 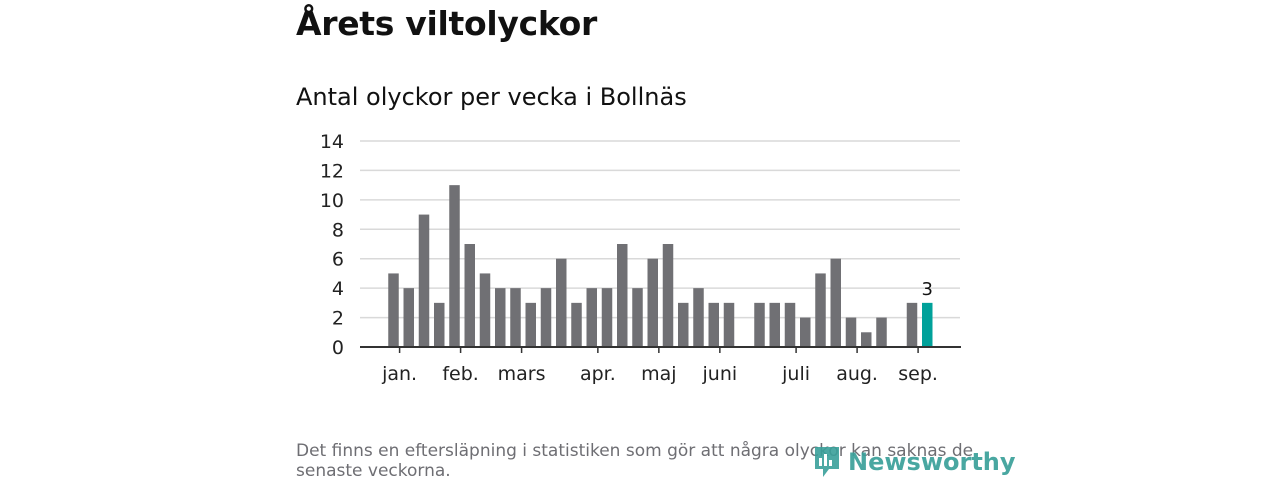 I want to click on x-tick-label: feb., so click(x=460, y=374).